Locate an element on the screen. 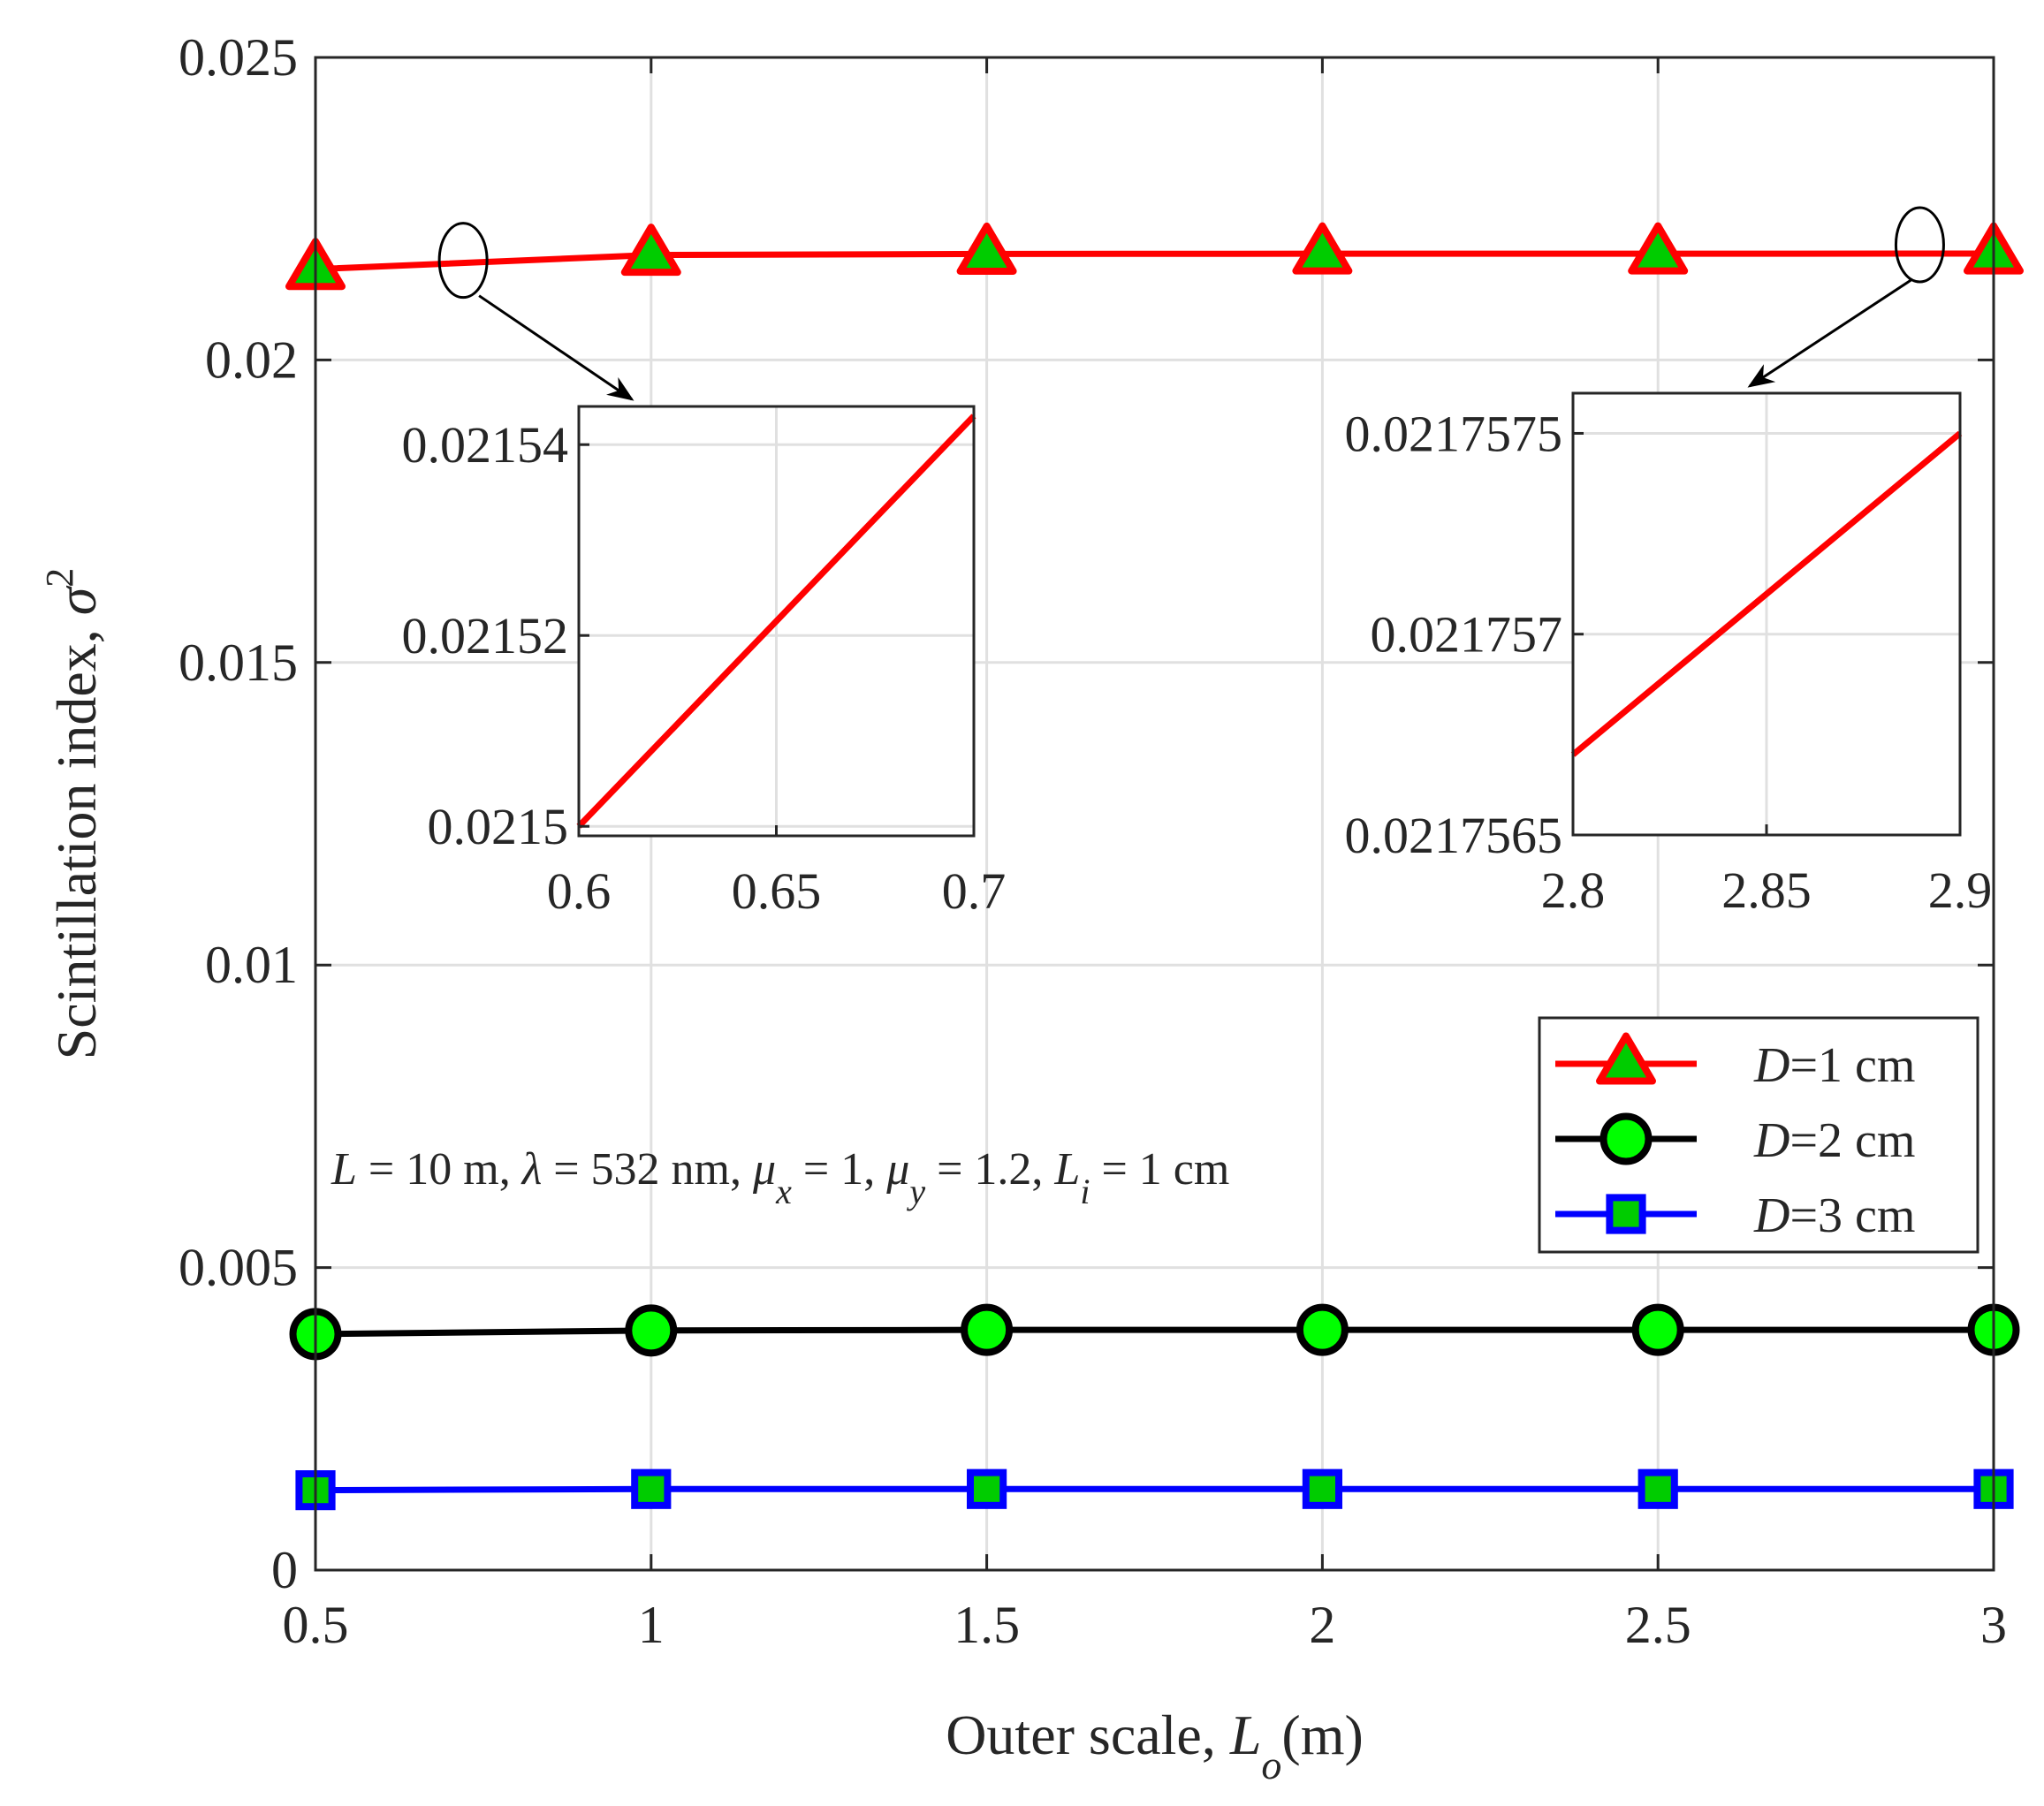  annotation-part: λ is located at coordinates (531, 1169).